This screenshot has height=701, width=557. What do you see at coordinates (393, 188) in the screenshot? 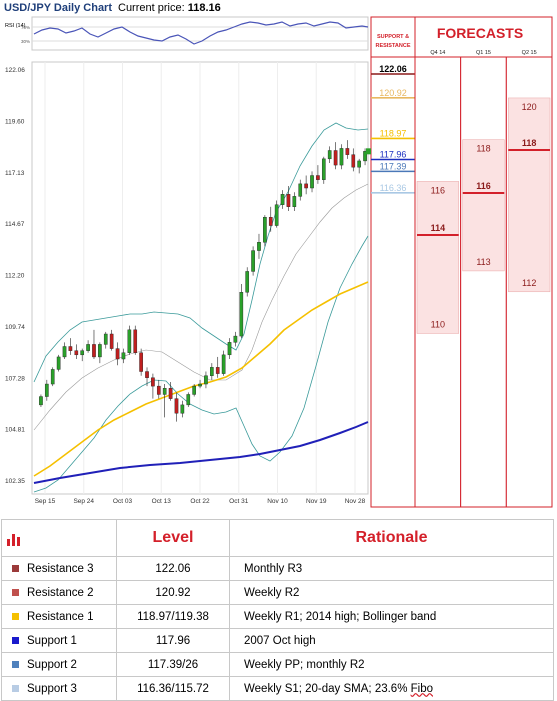
I see `sr-level-label: 116.36` at bounding box center [393, 188].